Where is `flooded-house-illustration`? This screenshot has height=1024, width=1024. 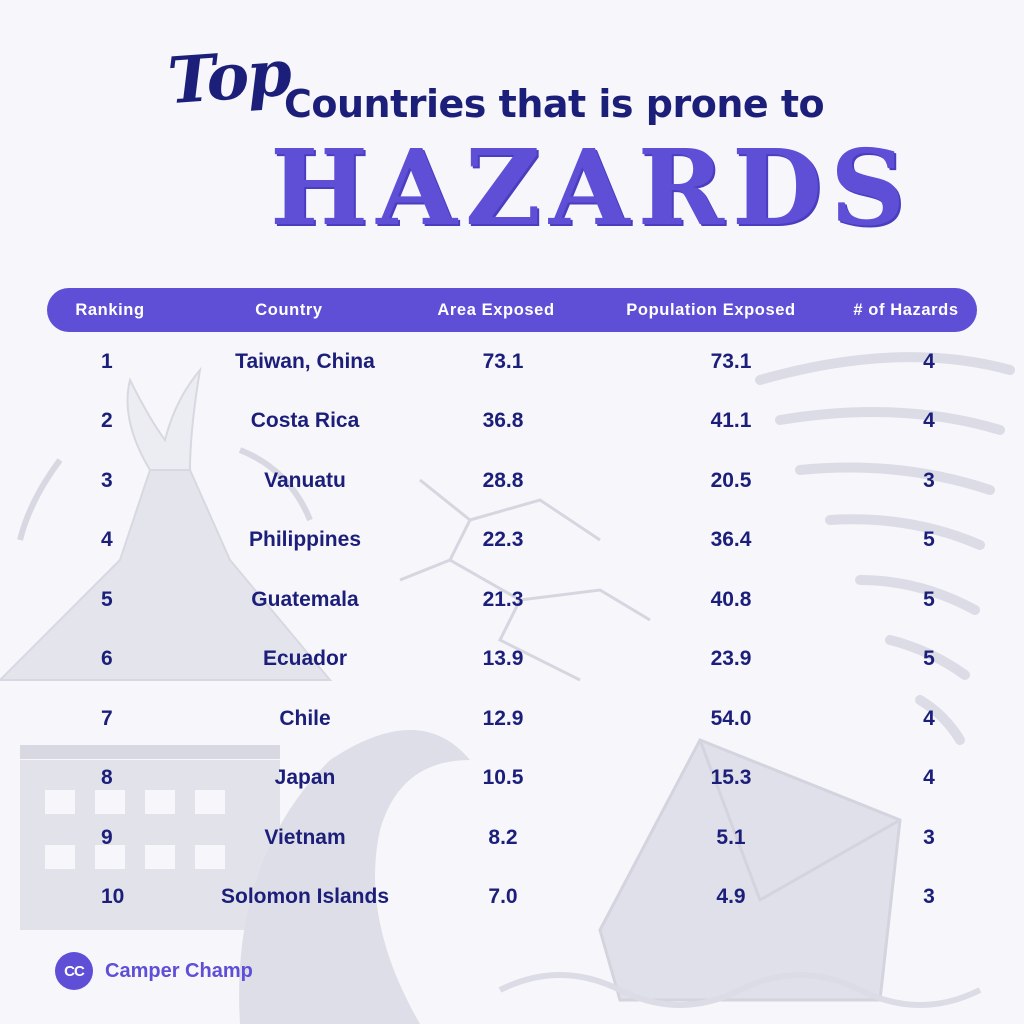 flooded-house-illustration is located at coordinates (750, 870).